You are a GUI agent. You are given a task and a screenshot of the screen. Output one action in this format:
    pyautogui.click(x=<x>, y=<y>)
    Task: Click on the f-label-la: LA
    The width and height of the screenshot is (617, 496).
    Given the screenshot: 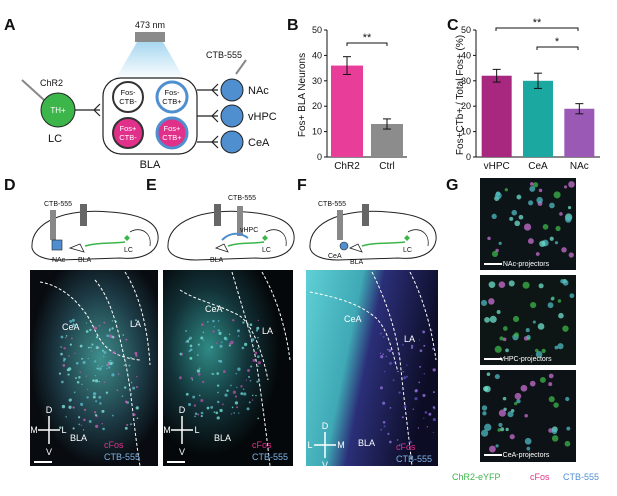 What is the action you would take?
    pyautogui.click(x=409, y=339)
    